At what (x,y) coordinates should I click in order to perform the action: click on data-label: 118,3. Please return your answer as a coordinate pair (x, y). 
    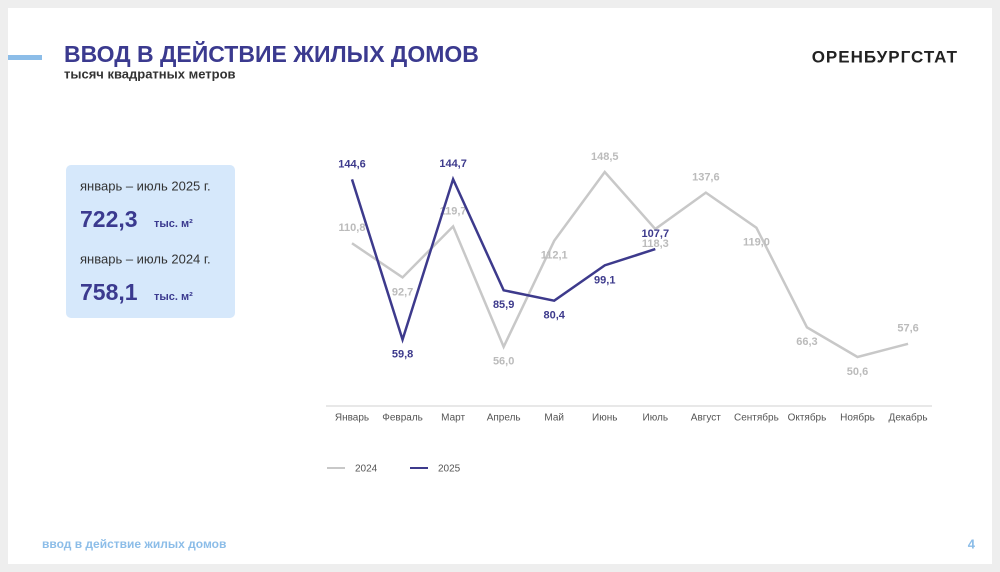
    Looking at the image, I should click on (655, 244).